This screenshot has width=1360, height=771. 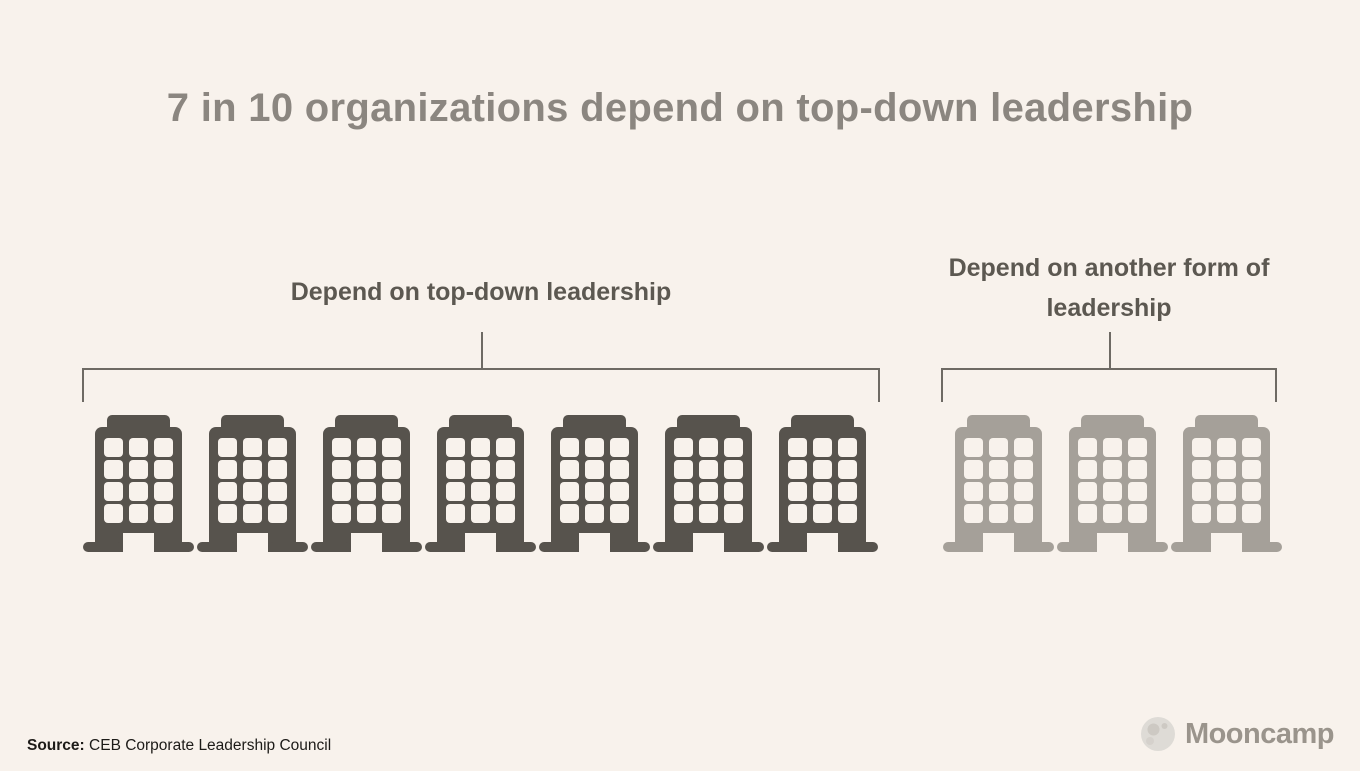 I want to click on building-group-other, so click(x=1112, y=483).